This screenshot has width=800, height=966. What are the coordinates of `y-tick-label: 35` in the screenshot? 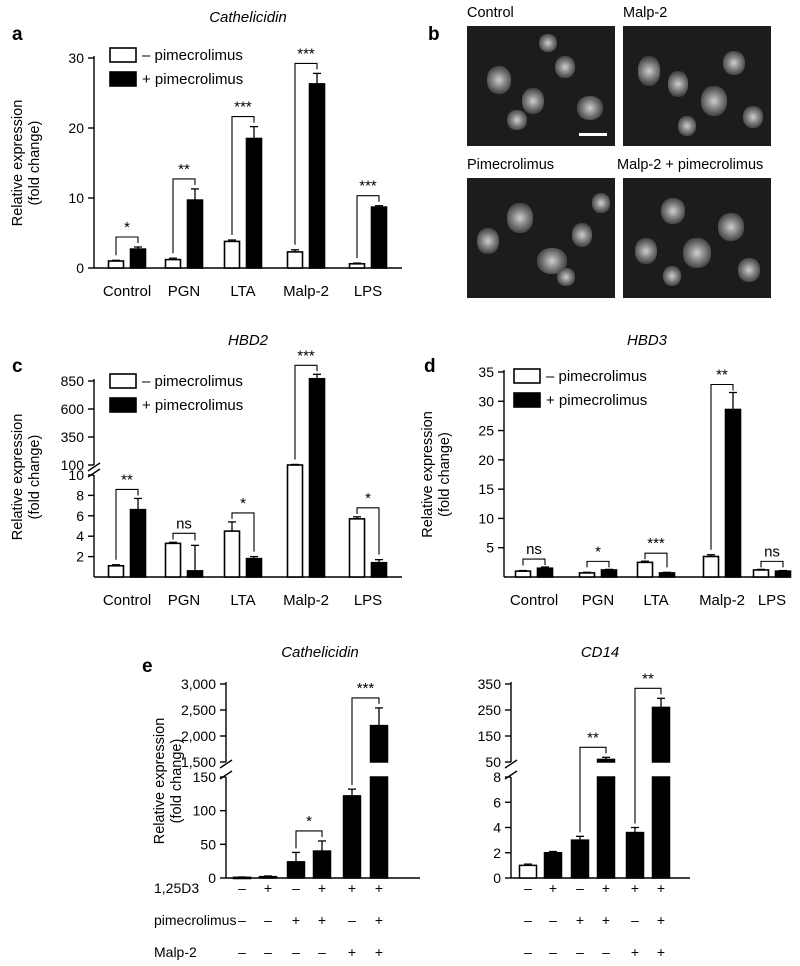 It's located at (486, 372).